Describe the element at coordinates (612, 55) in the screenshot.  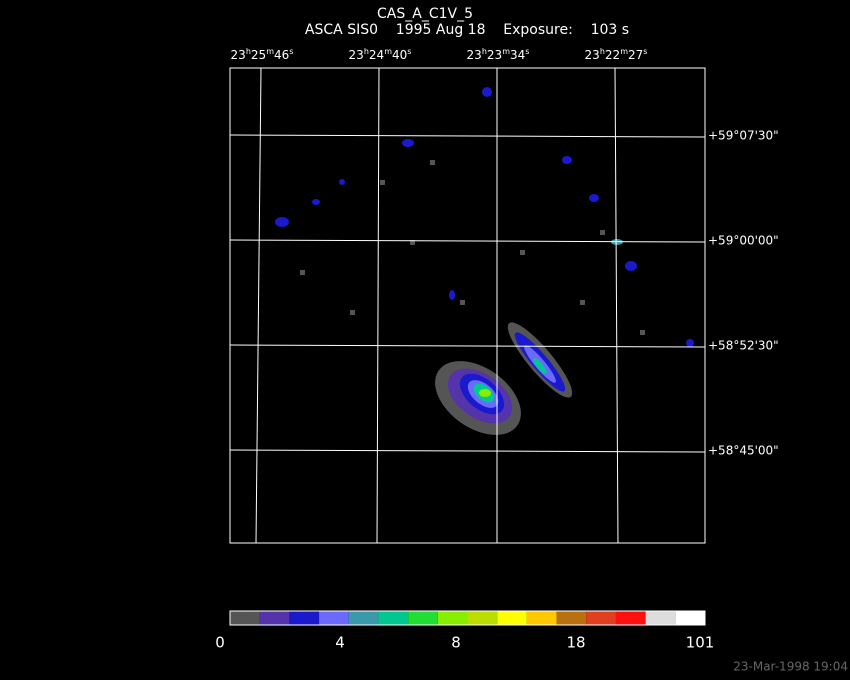
I see `ra-minutes: 22` at that location.